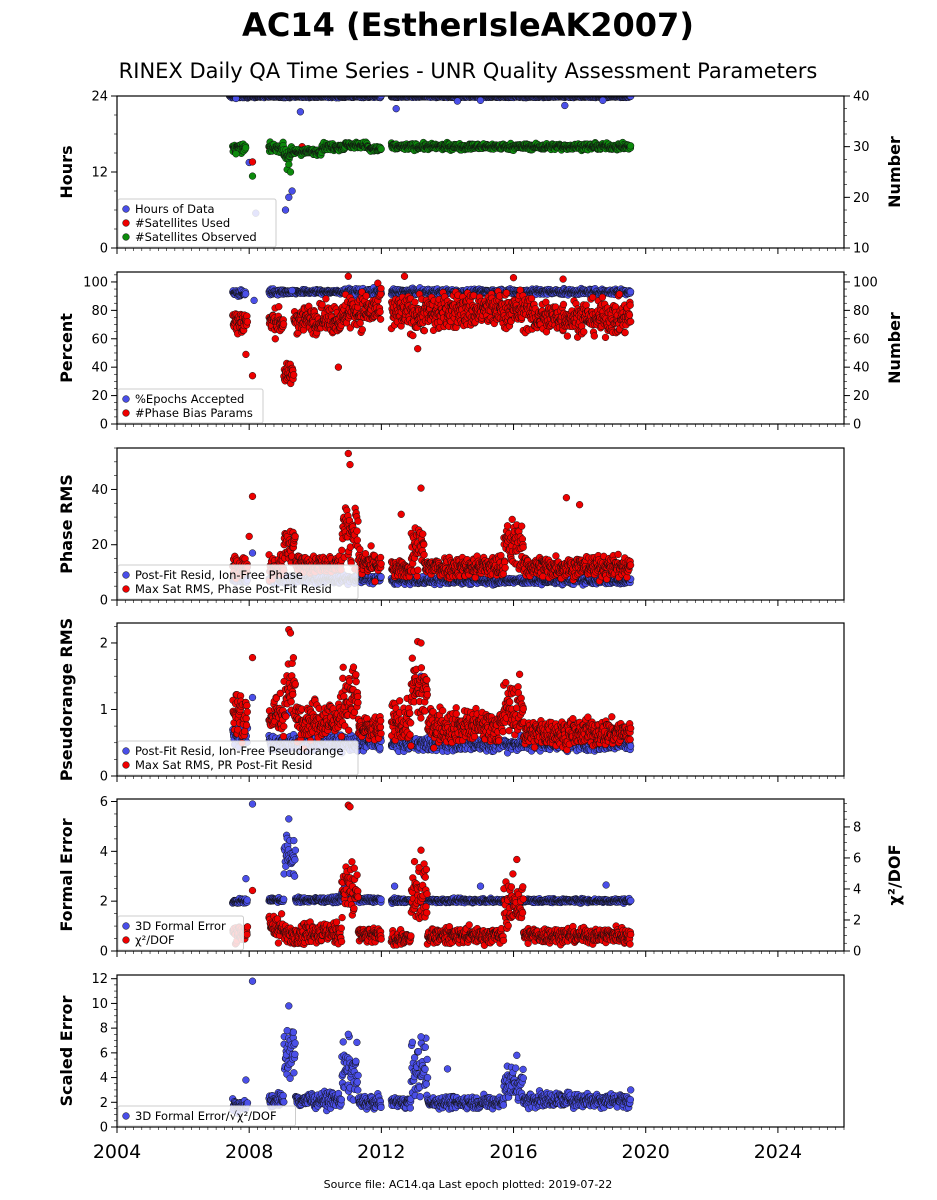  I want to click on figure-title: AC14 (EstherIsleAK2007), so click(468, 25).